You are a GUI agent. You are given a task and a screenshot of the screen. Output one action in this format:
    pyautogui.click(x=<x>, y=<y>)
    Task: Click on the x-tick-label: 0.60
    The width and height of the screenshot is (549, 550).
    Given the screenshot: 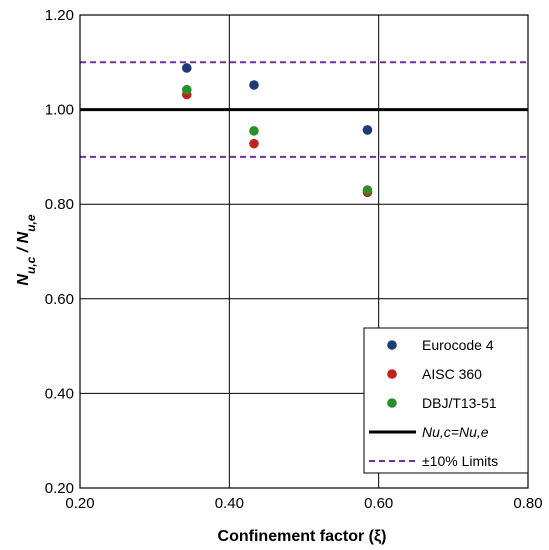 What is the action you would take?
    pyautogui.click(x=378, y=503)
    